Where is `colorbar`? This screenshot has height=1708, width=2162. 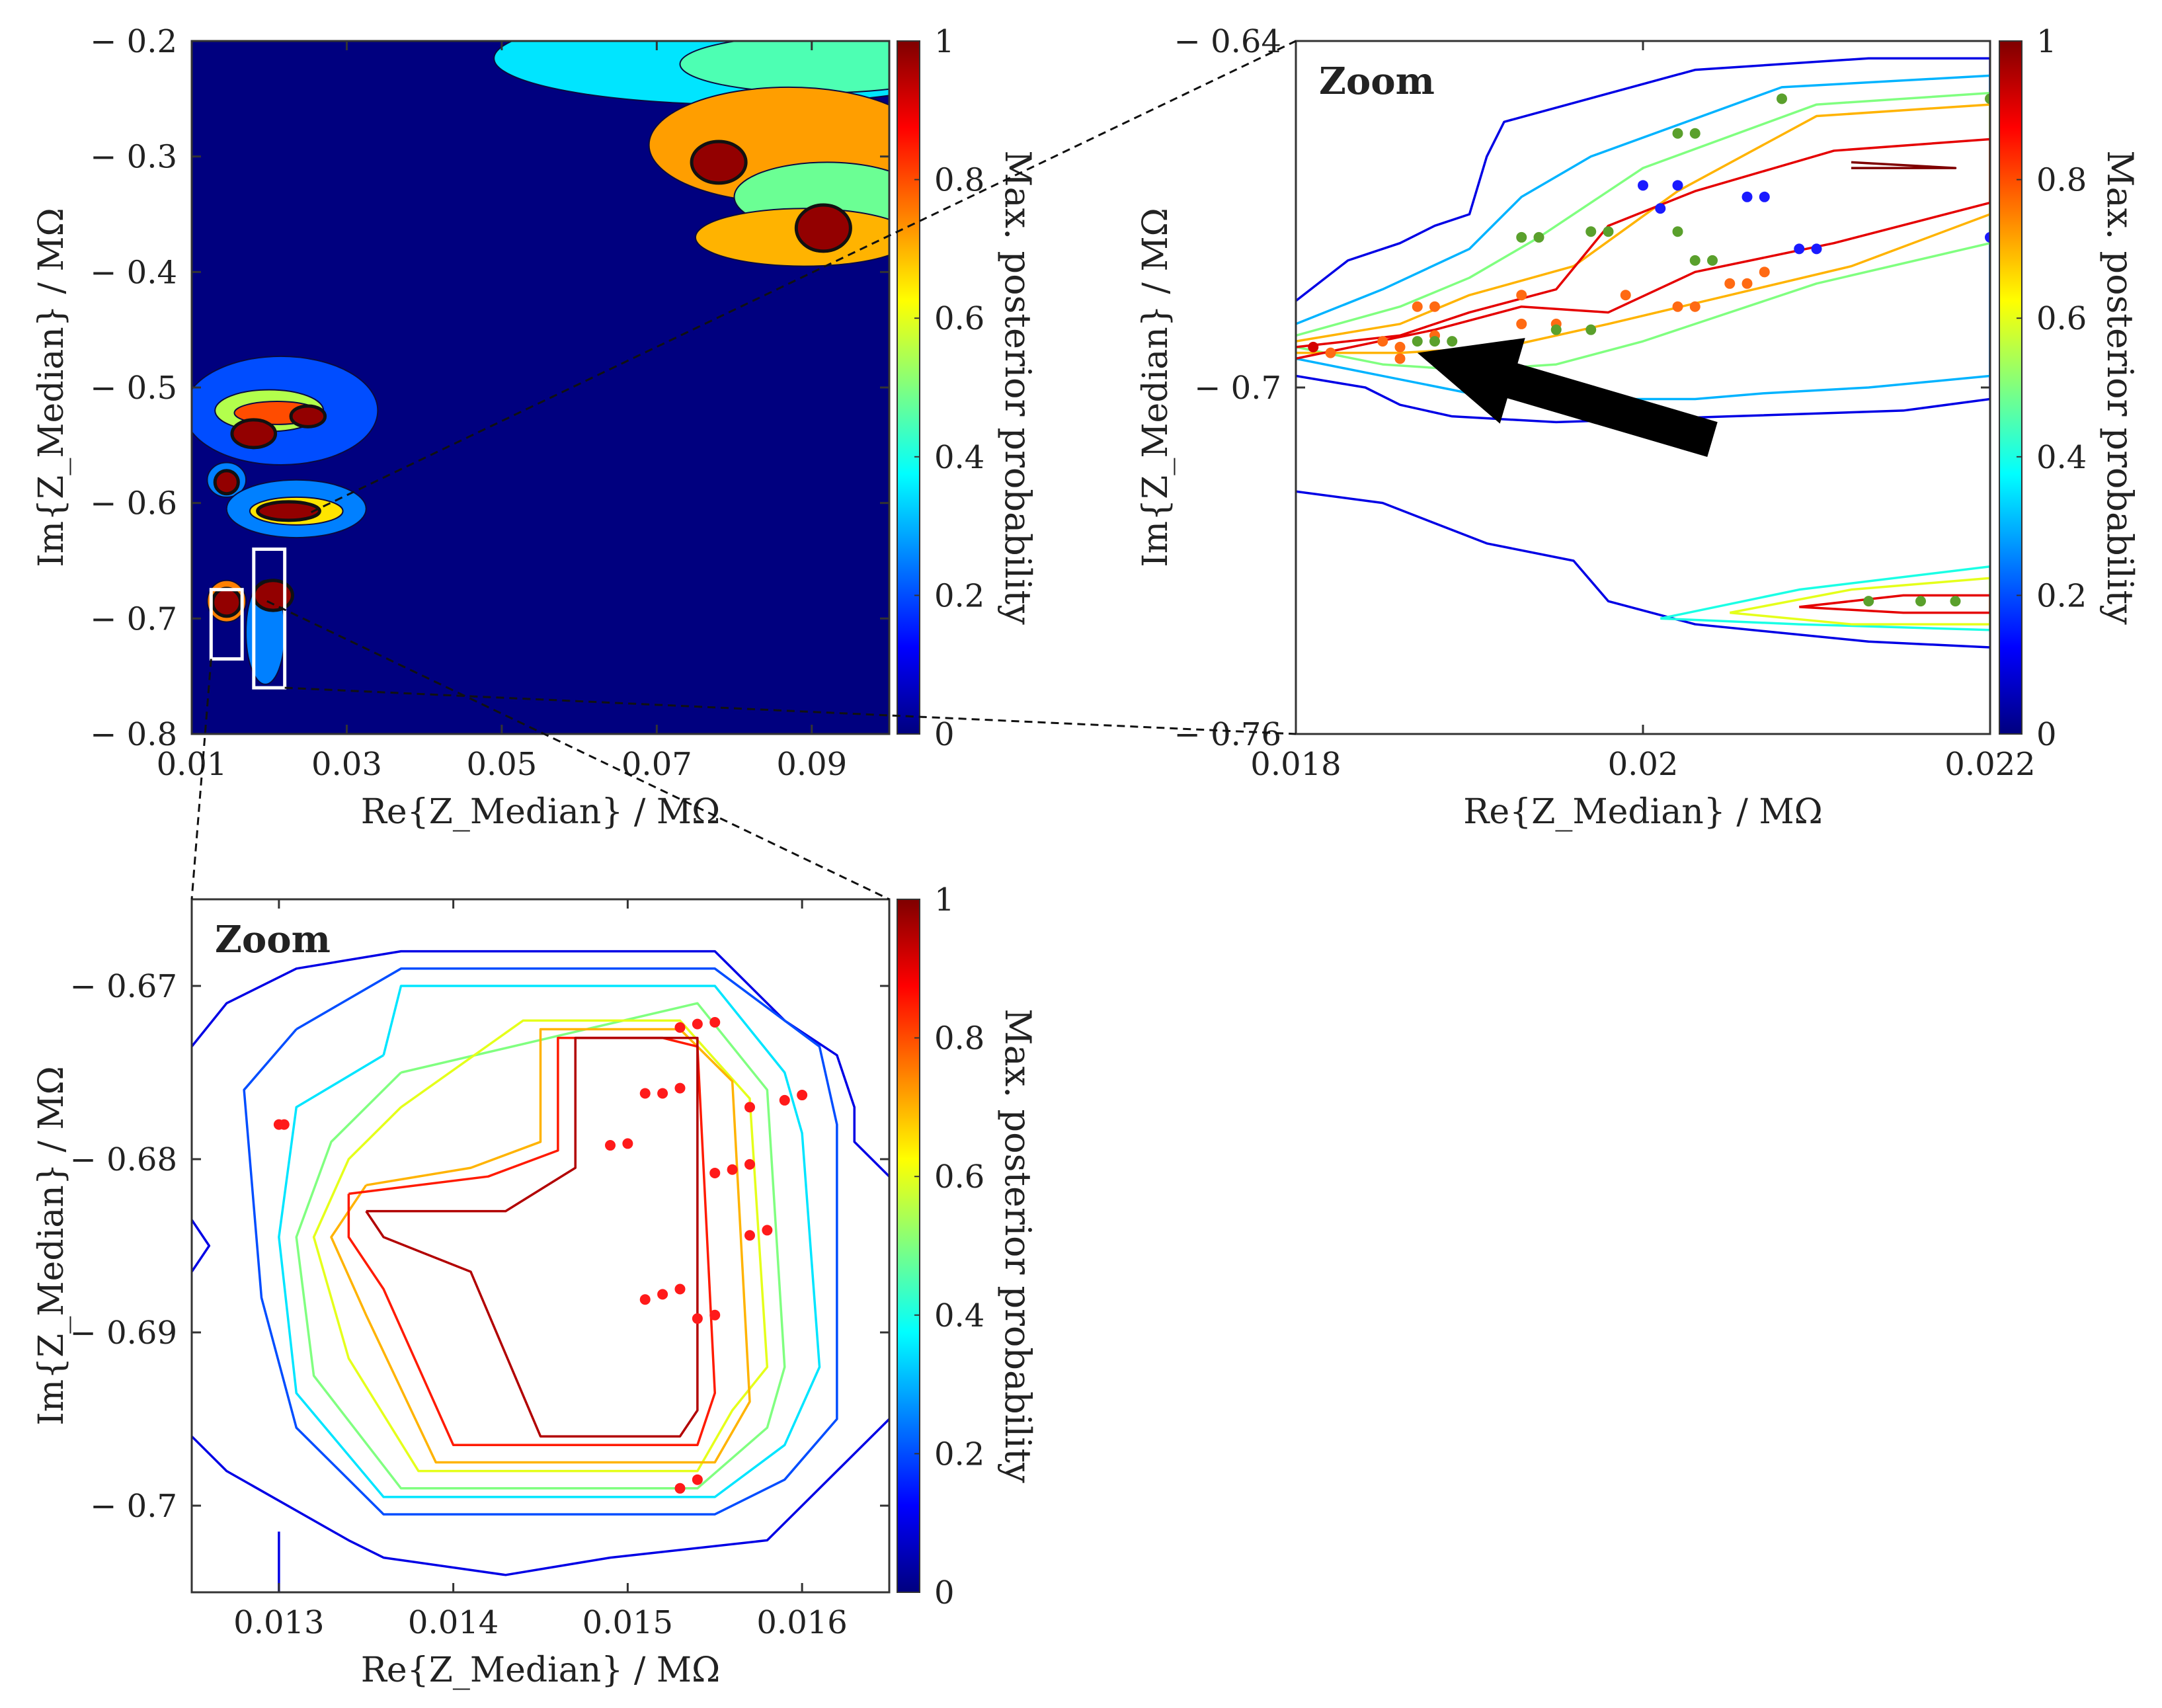 colorbar is located at coordinates (2010, 388).